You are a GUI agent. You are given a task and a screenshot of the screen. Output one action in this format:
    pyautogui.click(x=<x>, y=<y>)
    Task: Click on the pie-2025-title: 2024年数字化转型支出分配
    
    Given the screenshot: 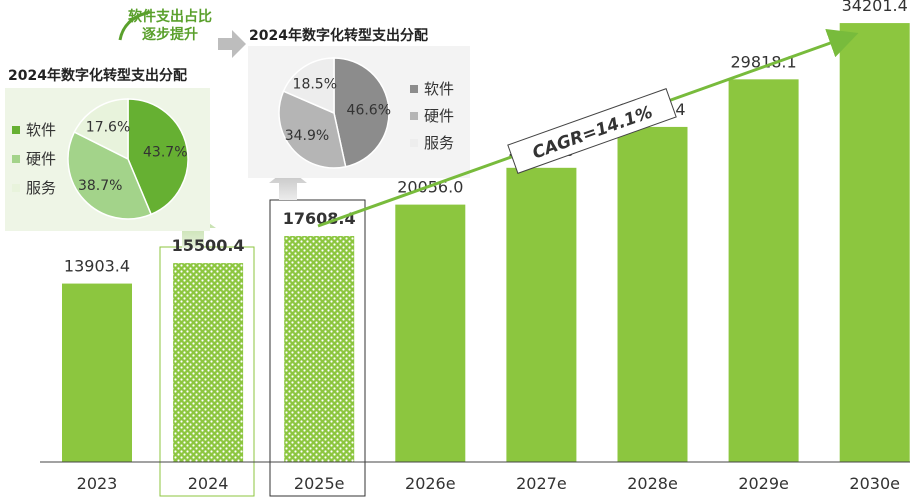 What is the action you would take?
    pyautogui.click(x=338, y=35)
    